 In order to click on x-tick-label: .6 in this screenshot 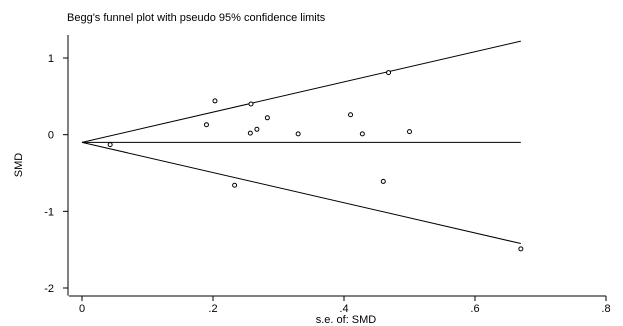, I will do `click(474, 309)`.